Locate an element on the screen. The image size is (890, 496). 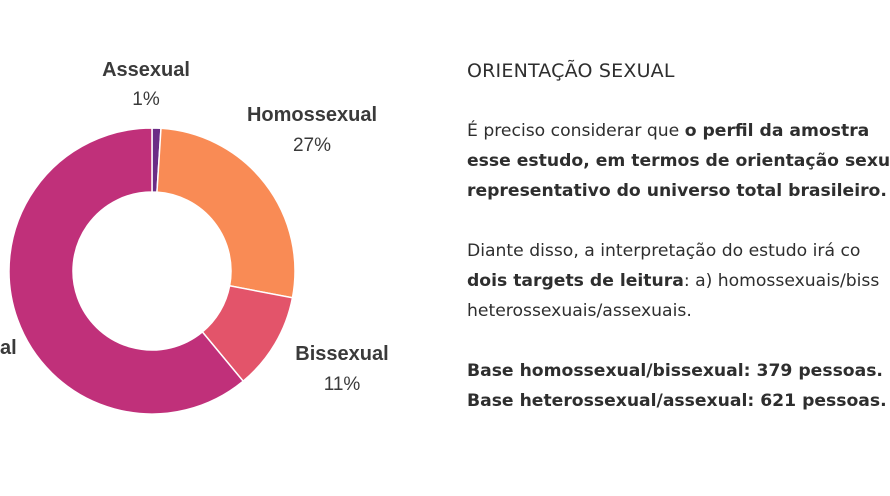
slice-label-homossexual: Homossexual is located at coordinates (312, 115).